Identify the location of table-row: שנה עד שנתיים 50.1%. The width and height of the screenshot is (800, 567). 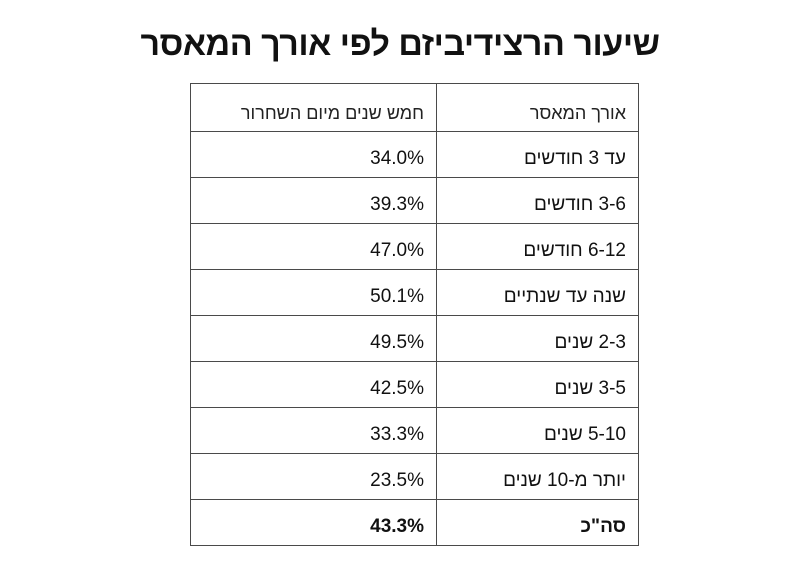
(414, 292).